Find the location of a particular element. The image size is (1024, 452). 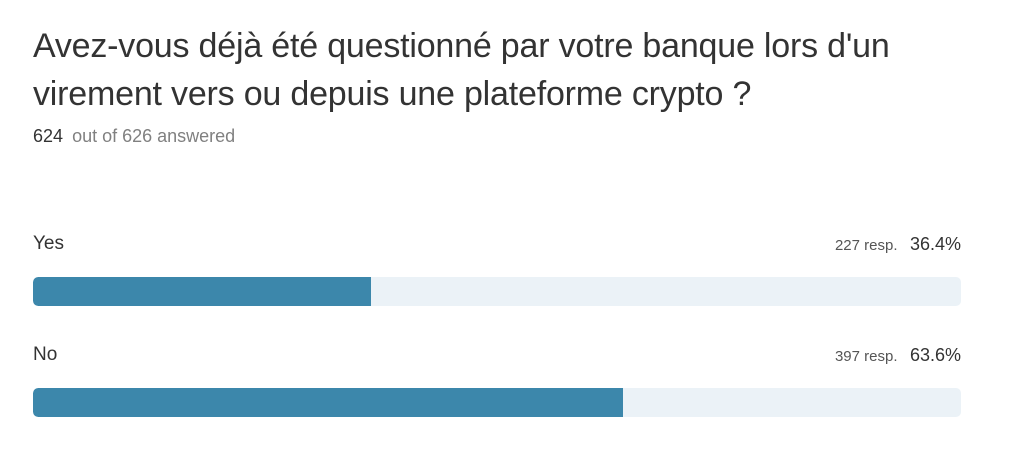

option-response-count: 397 resp. is located at coordinates (866, 356).